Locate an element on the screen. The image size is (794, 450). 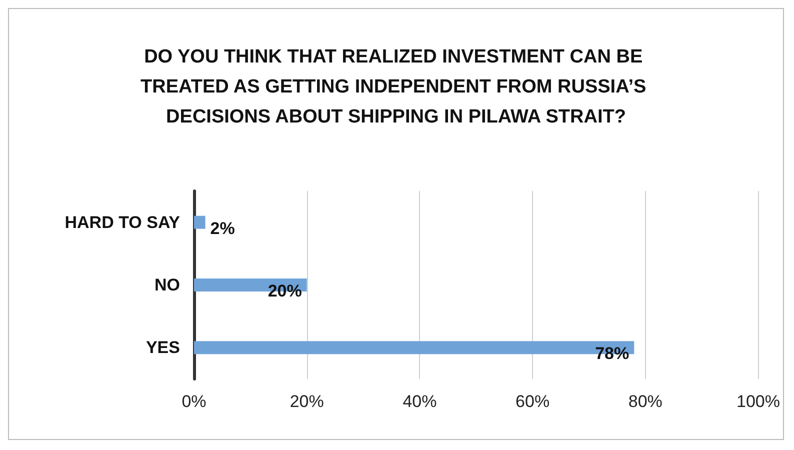
x-tick-label: 60% is located at coordinates (533, 401).